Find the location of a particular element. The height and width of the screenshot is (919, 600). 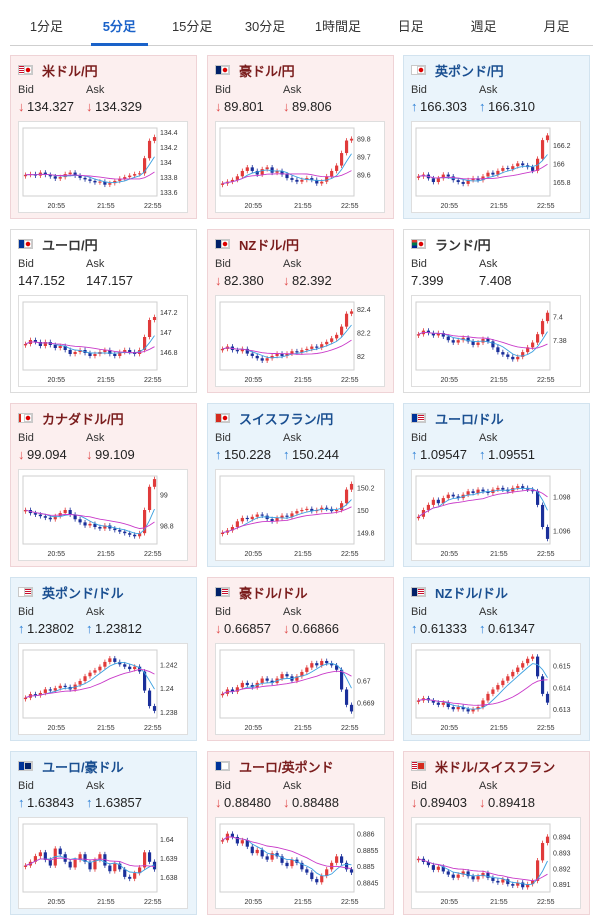

arrow-up-icon: ↑ is located at coordinates (414, 628).